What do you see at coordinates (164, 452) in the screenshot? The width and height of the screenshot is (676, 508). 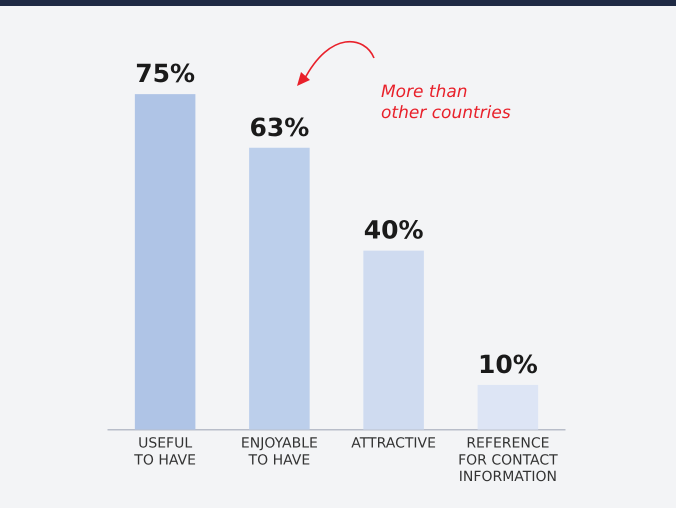 I see `x-tick-label: USEFUL TO HAVE` at bounding box center [164, 452].